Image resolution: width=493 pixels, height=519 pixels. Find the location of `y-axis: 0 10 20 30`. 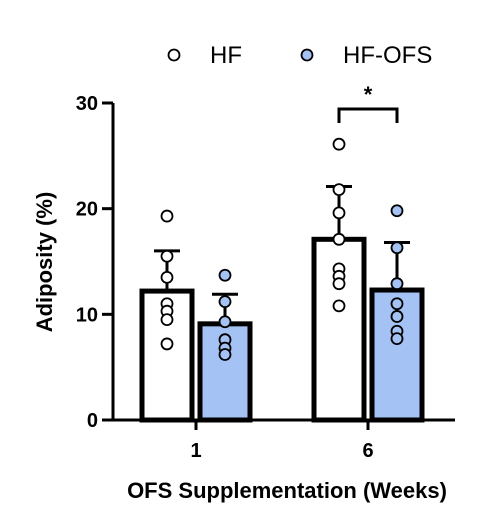

y-axis: 0 10 20 30 is located at coordinates (95, 262).